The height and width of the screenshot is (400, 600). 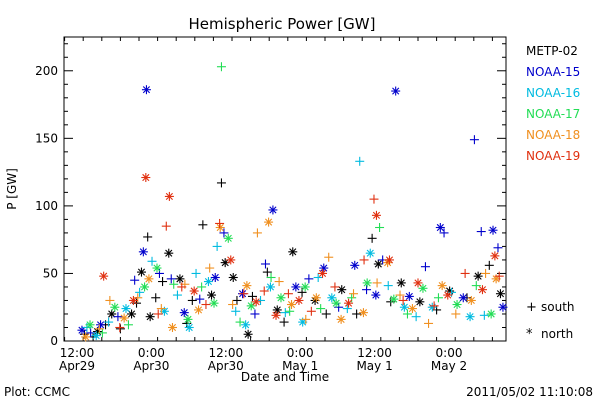 What do you see at coordinates (54, 341) in the screenshot?
I see `y-tick-label: 0` at bounding box center [54, 341].